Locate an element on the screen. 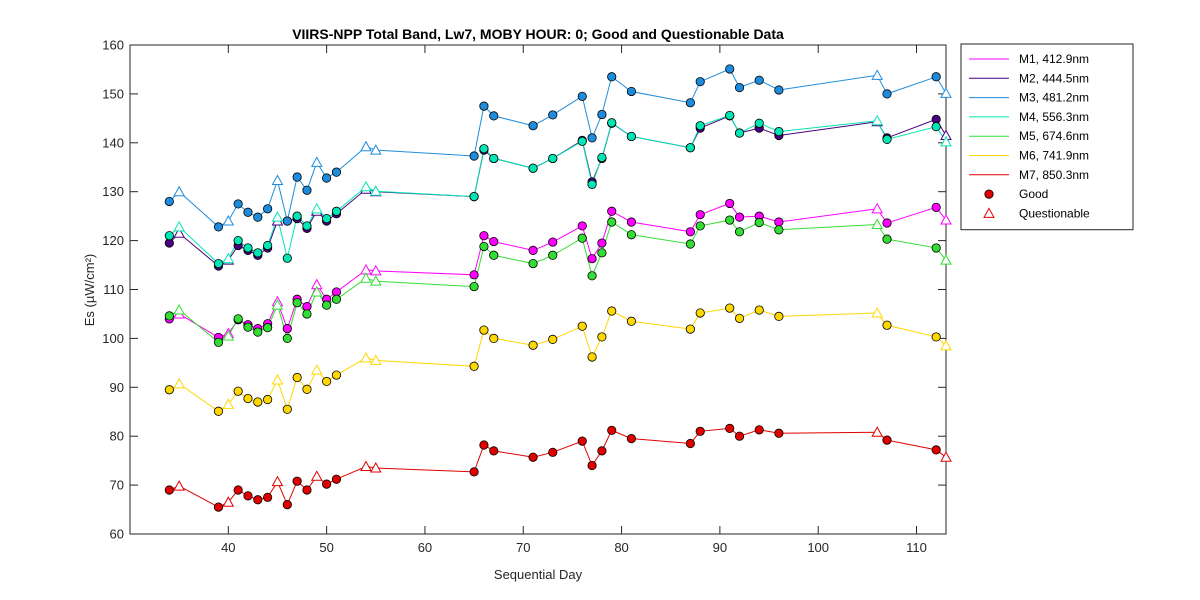 The height and width of the screenshot is (600, 1200). y-tick-label: 130 is located at coordinates (113, 191).